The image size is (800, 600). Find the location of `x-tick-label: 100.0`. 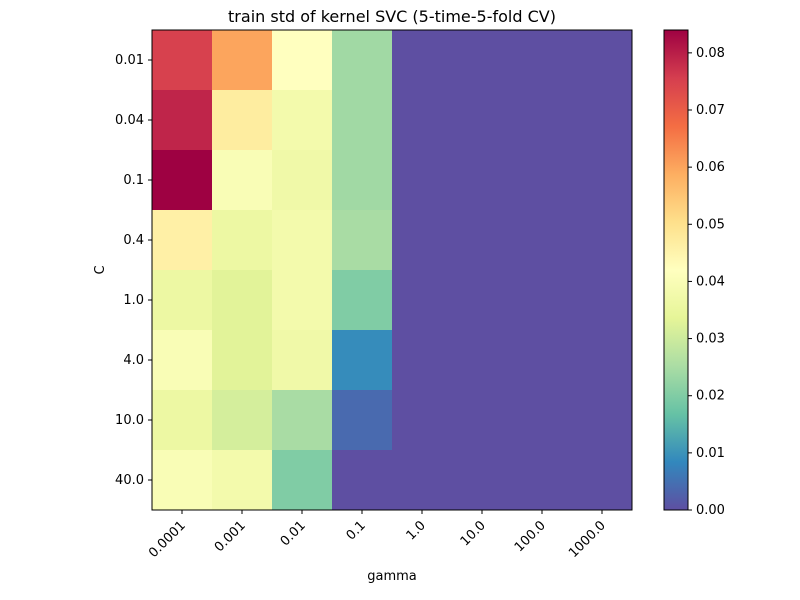

x-tick-label: 100.0 is located at coordinates (530, 536).